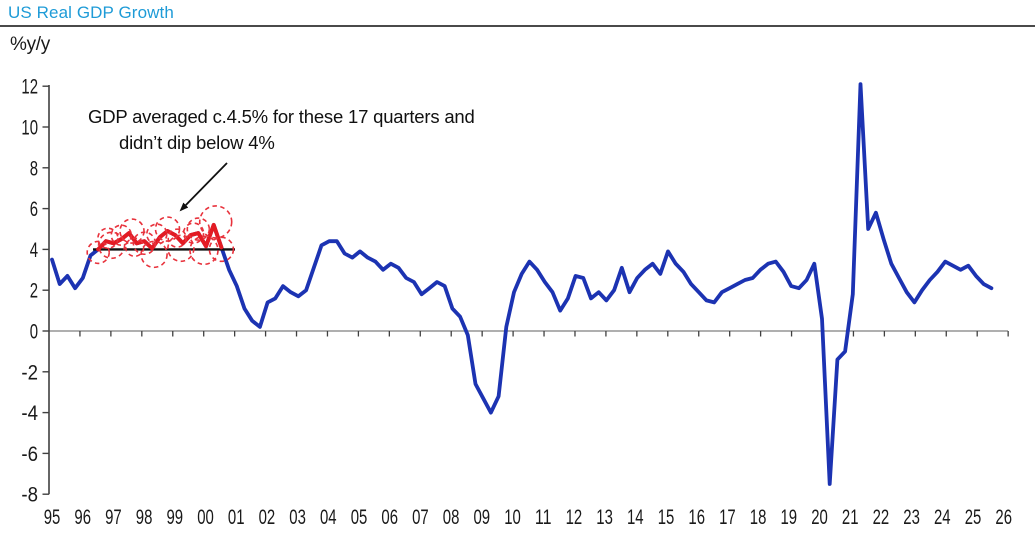 This screenshot has width=1035, height=542. Describe the element at coordinates (819, 517) in the screenshot. I see `x-tick-label: 20` at that location.